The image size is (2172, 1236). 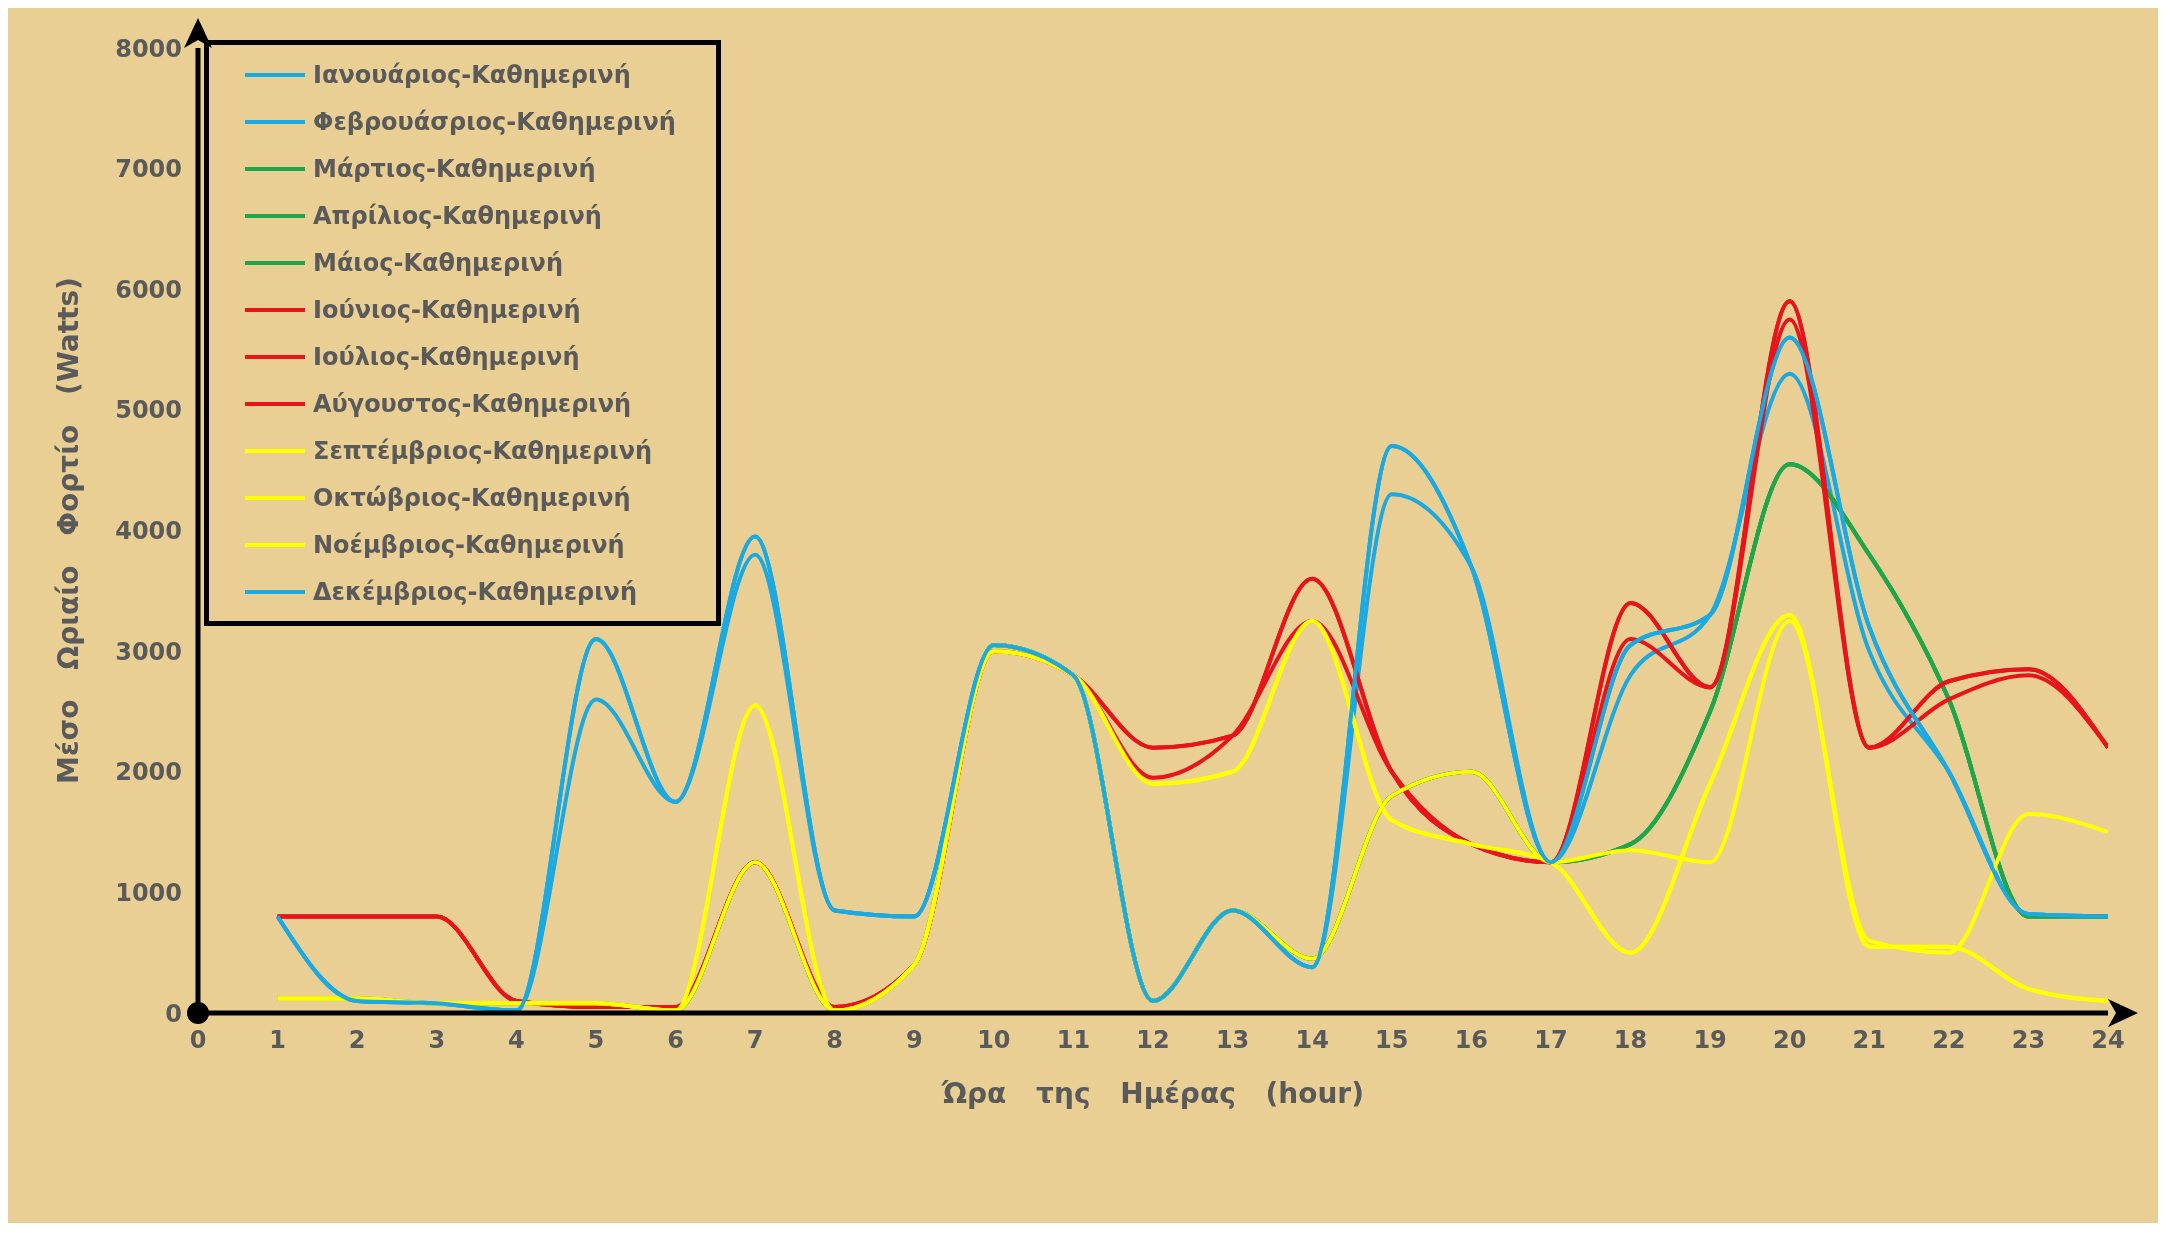 I want to click on y-tick-label: 7000, so click(x=148, y=169).